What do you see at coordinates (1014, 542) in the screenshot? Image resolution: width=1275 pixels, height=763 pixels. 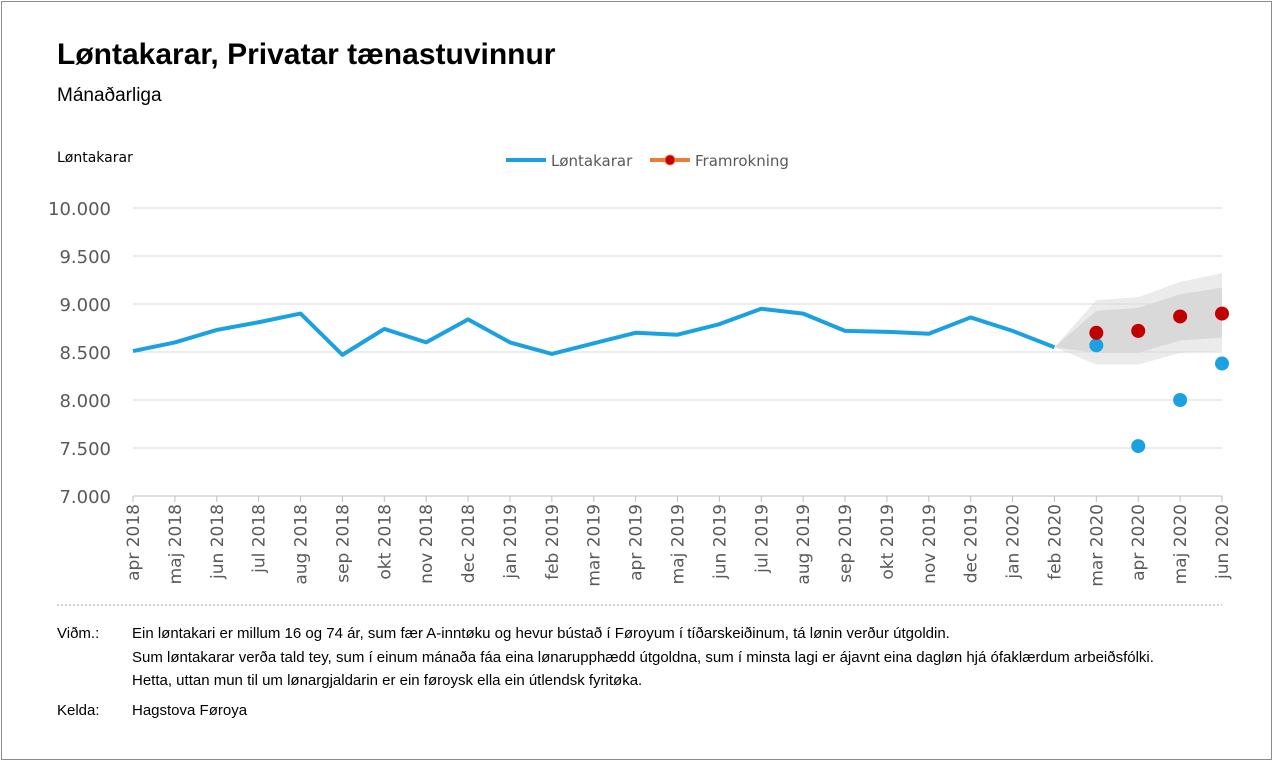 I see `x-tick-label: jan 2020` at bounding box center [1014, 542].